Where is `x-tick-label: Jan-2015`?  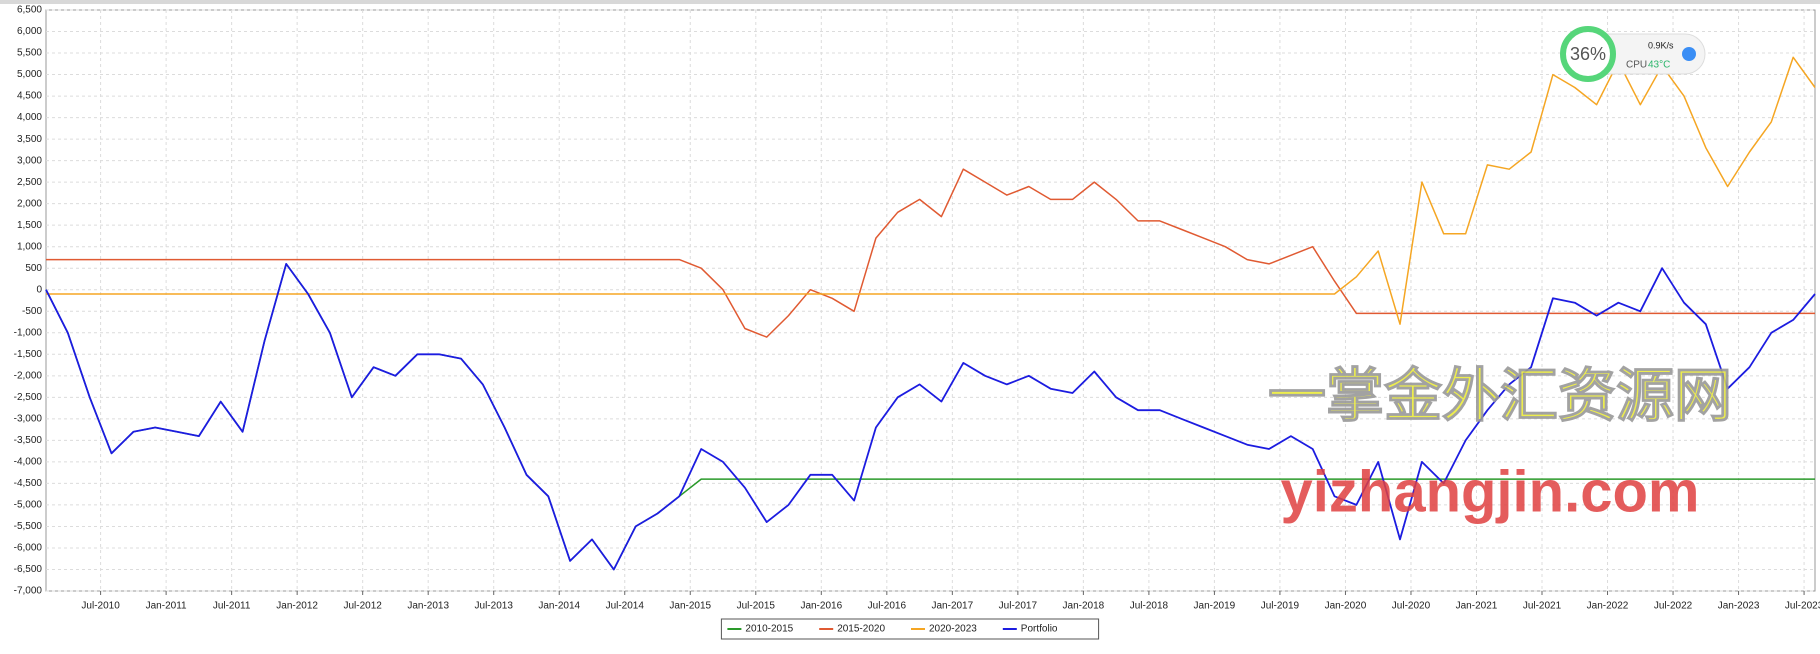 x-tick-label: Jan-2015 is located at coordinates (690, 606).